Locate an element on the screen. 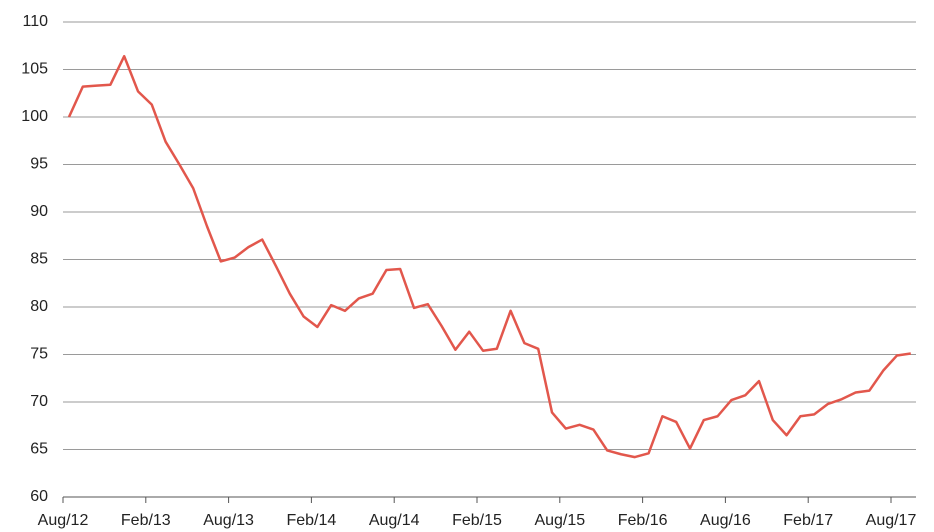  y-tick-label: 60 is located at coordinates (39, 496).